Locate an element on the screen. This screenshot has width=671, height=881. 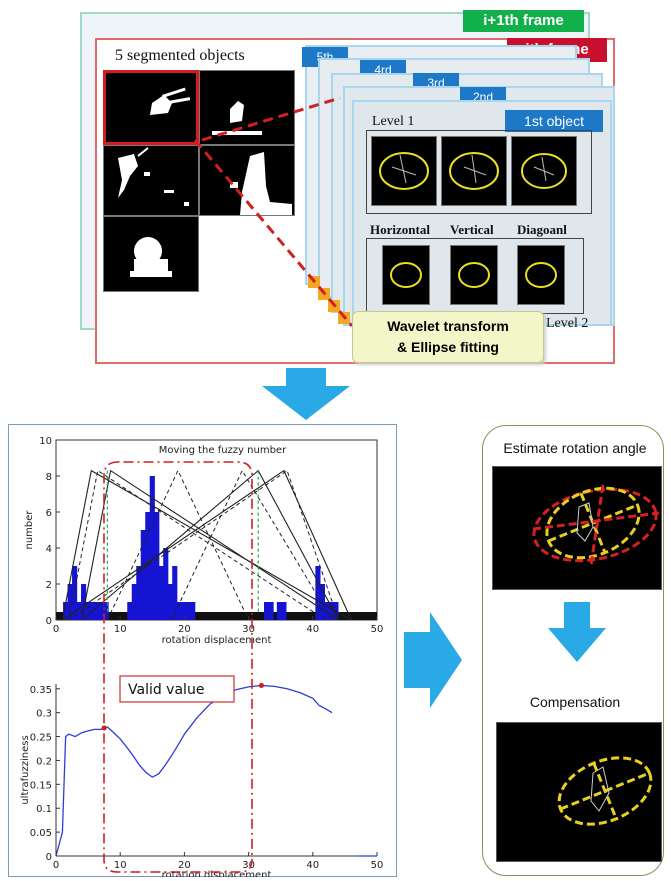
y-tick-label: 0.15 is located at coordinates (41, 785).